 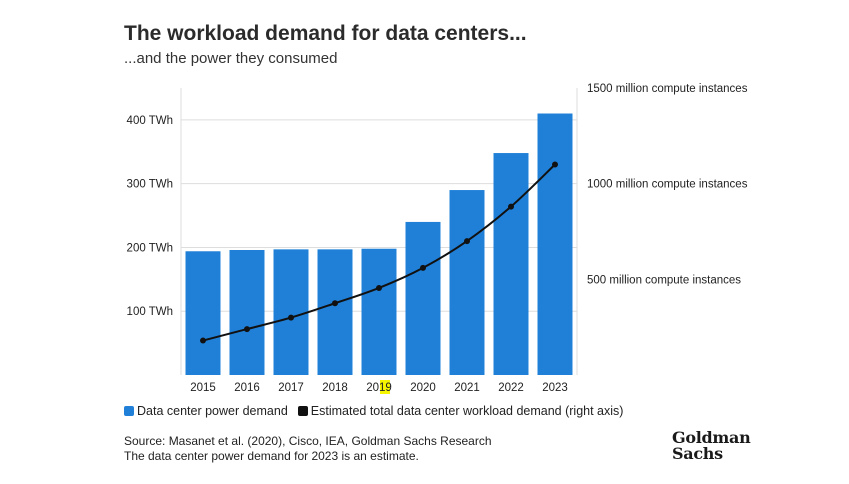 What do you see at coordinates (291, 312) in the screenshot?
I see `bar-2017` at bounding box center [291, 312].